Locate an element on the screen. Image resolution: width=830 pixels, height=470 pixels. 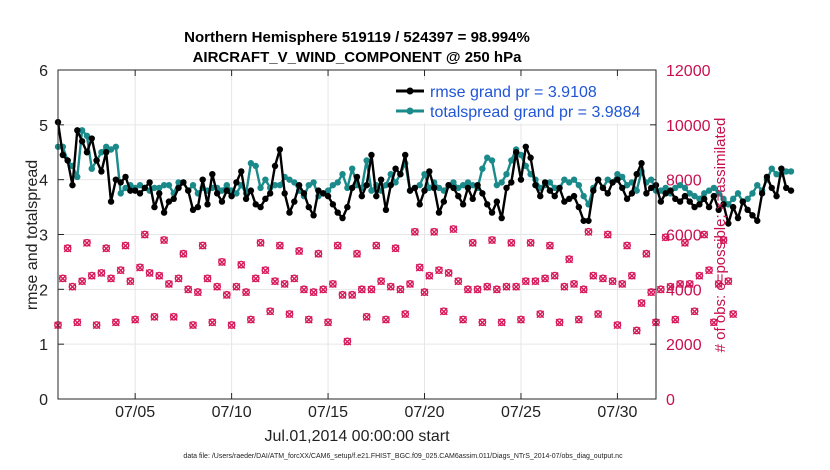
y-tick-label-right: 12000 is located at coordinates (688, 71).